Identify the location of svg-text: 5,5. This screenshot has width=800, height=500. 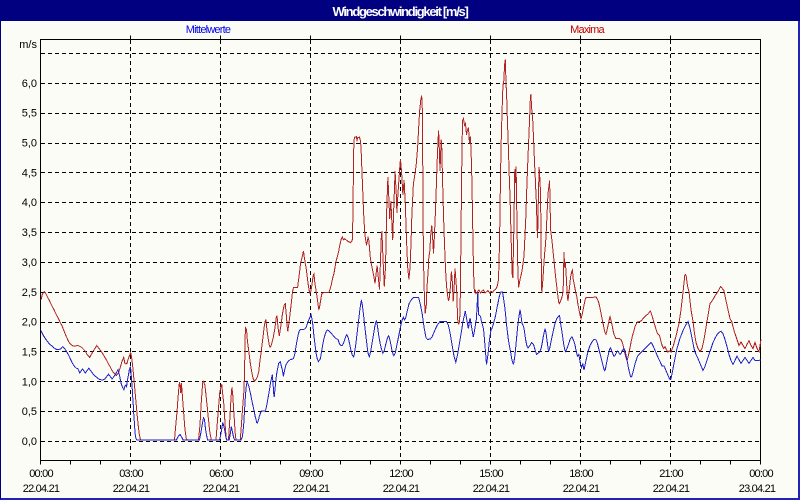
(29, 114).